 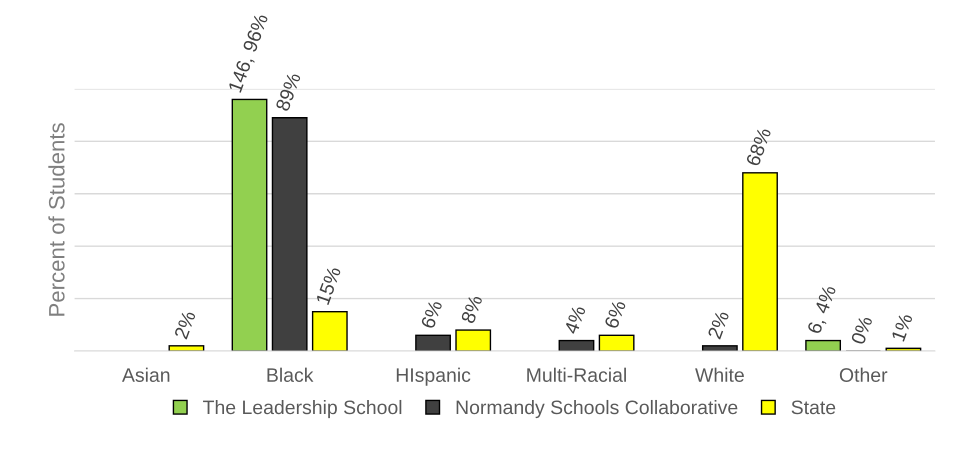 What do you see at coordinates (329, 286) in the screenshot?
I see `data-label: 15%` at bounding box center [329, 286].